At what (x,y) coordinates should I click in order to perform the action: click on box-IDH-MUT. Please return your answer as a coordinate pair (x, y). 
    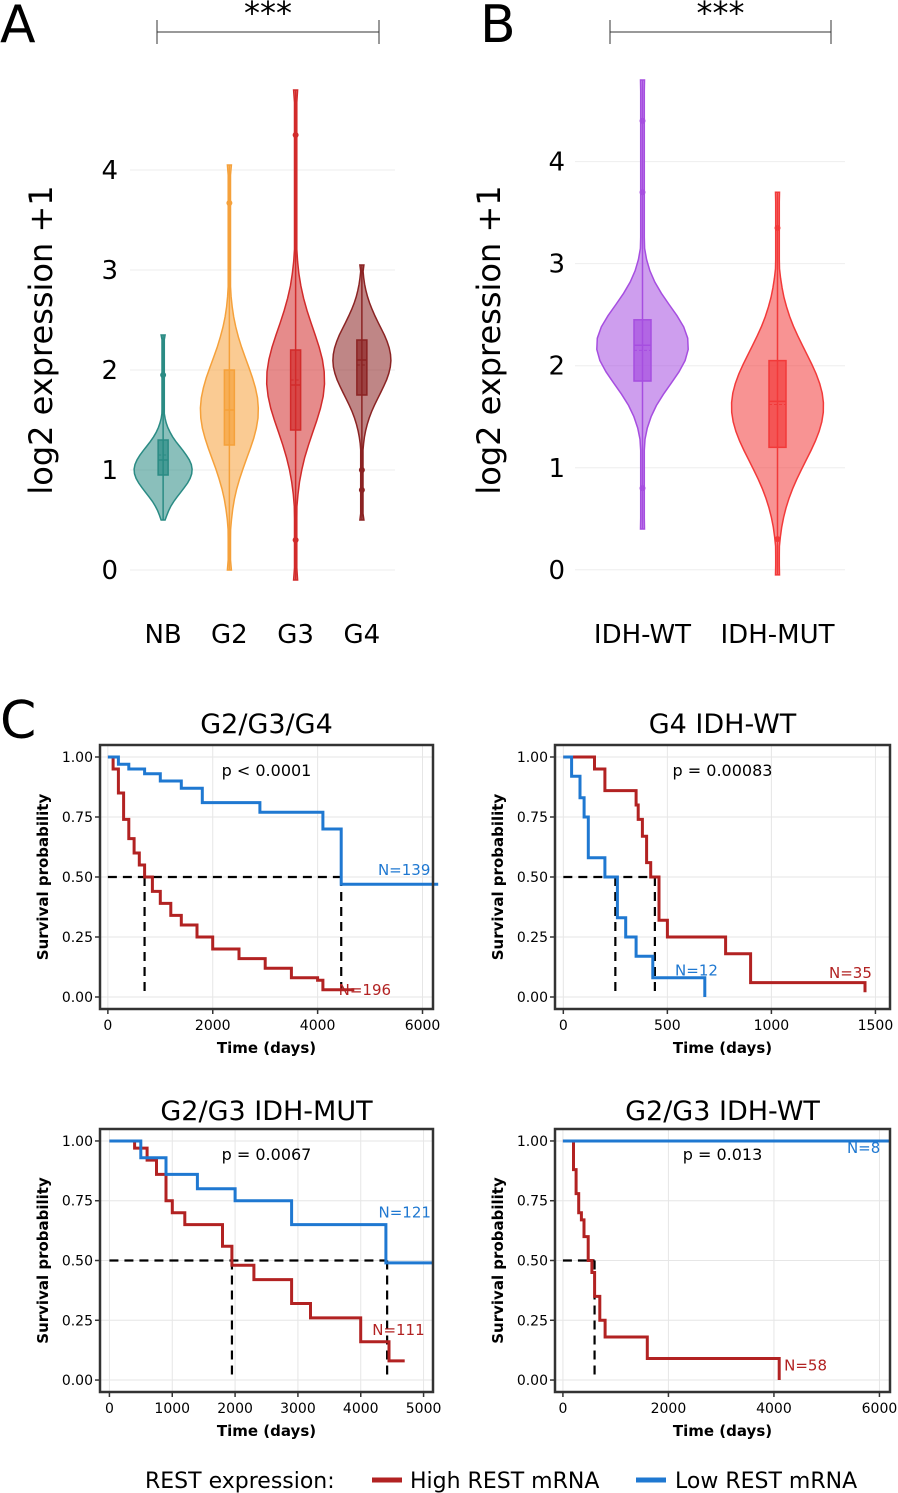
    Looking at the image, I should click on (777, 404).